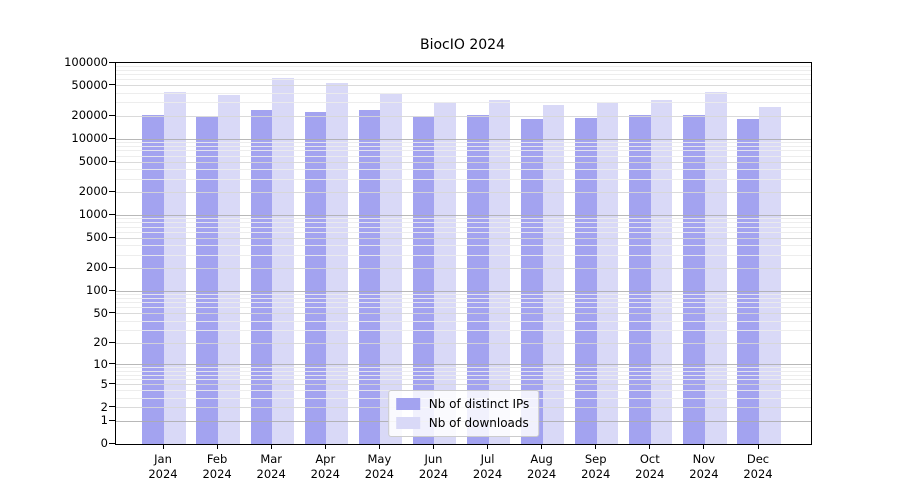  What do you see at coordinates (93, 214) in the screenshot?
I see `y-tick-label-1000: 1000` at bounding box center [93, 214].